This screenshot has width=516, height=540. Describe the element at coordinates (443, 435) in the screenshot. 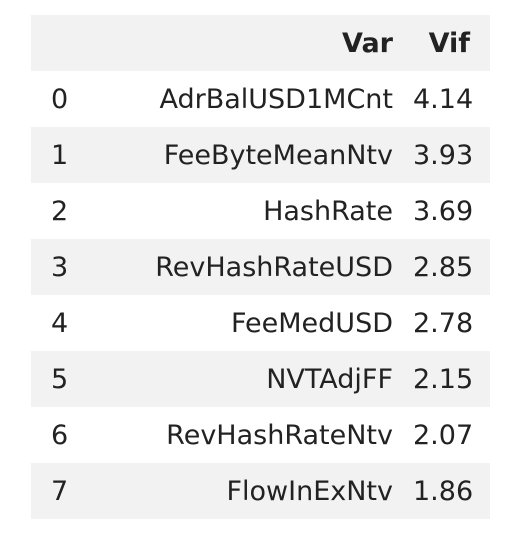

I see `vif-cell: 2.07` at that location.